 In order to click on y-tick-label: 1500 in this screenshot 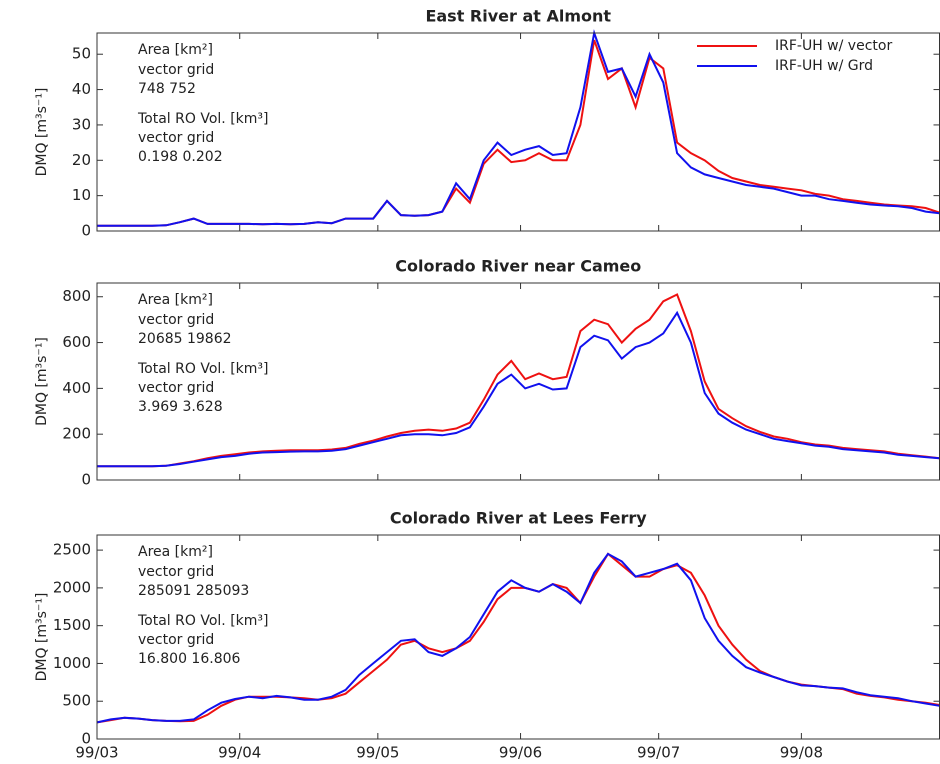, I will do `click(72, 625)`.